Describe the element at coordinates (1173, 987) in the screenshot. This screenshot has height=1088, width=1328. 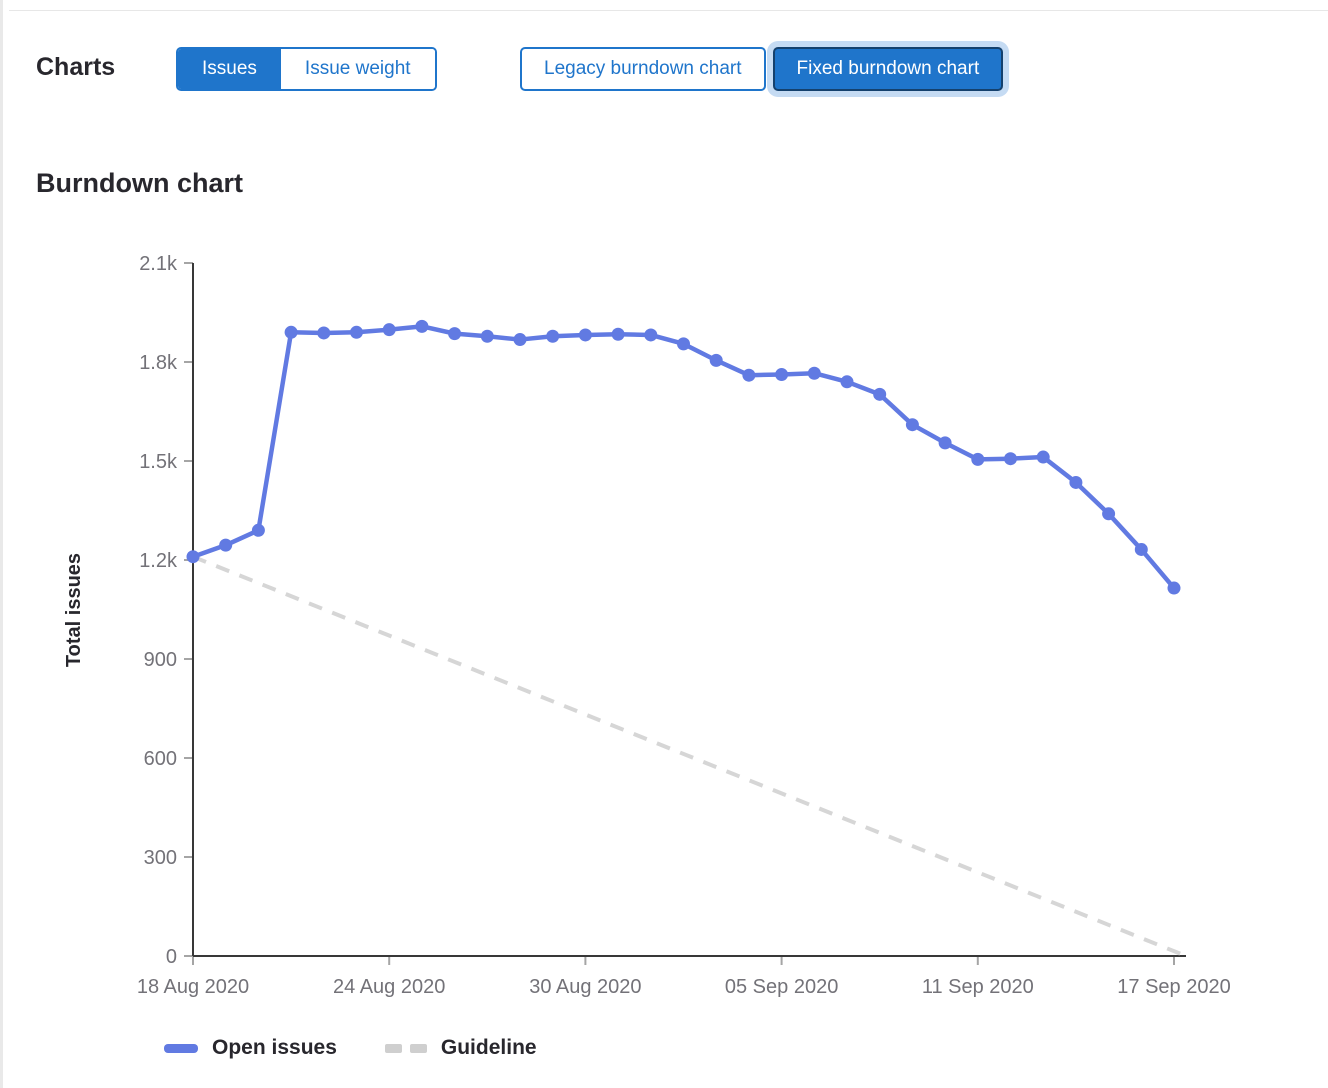
I see `svg-text: 17 Sep 2020` at that location.